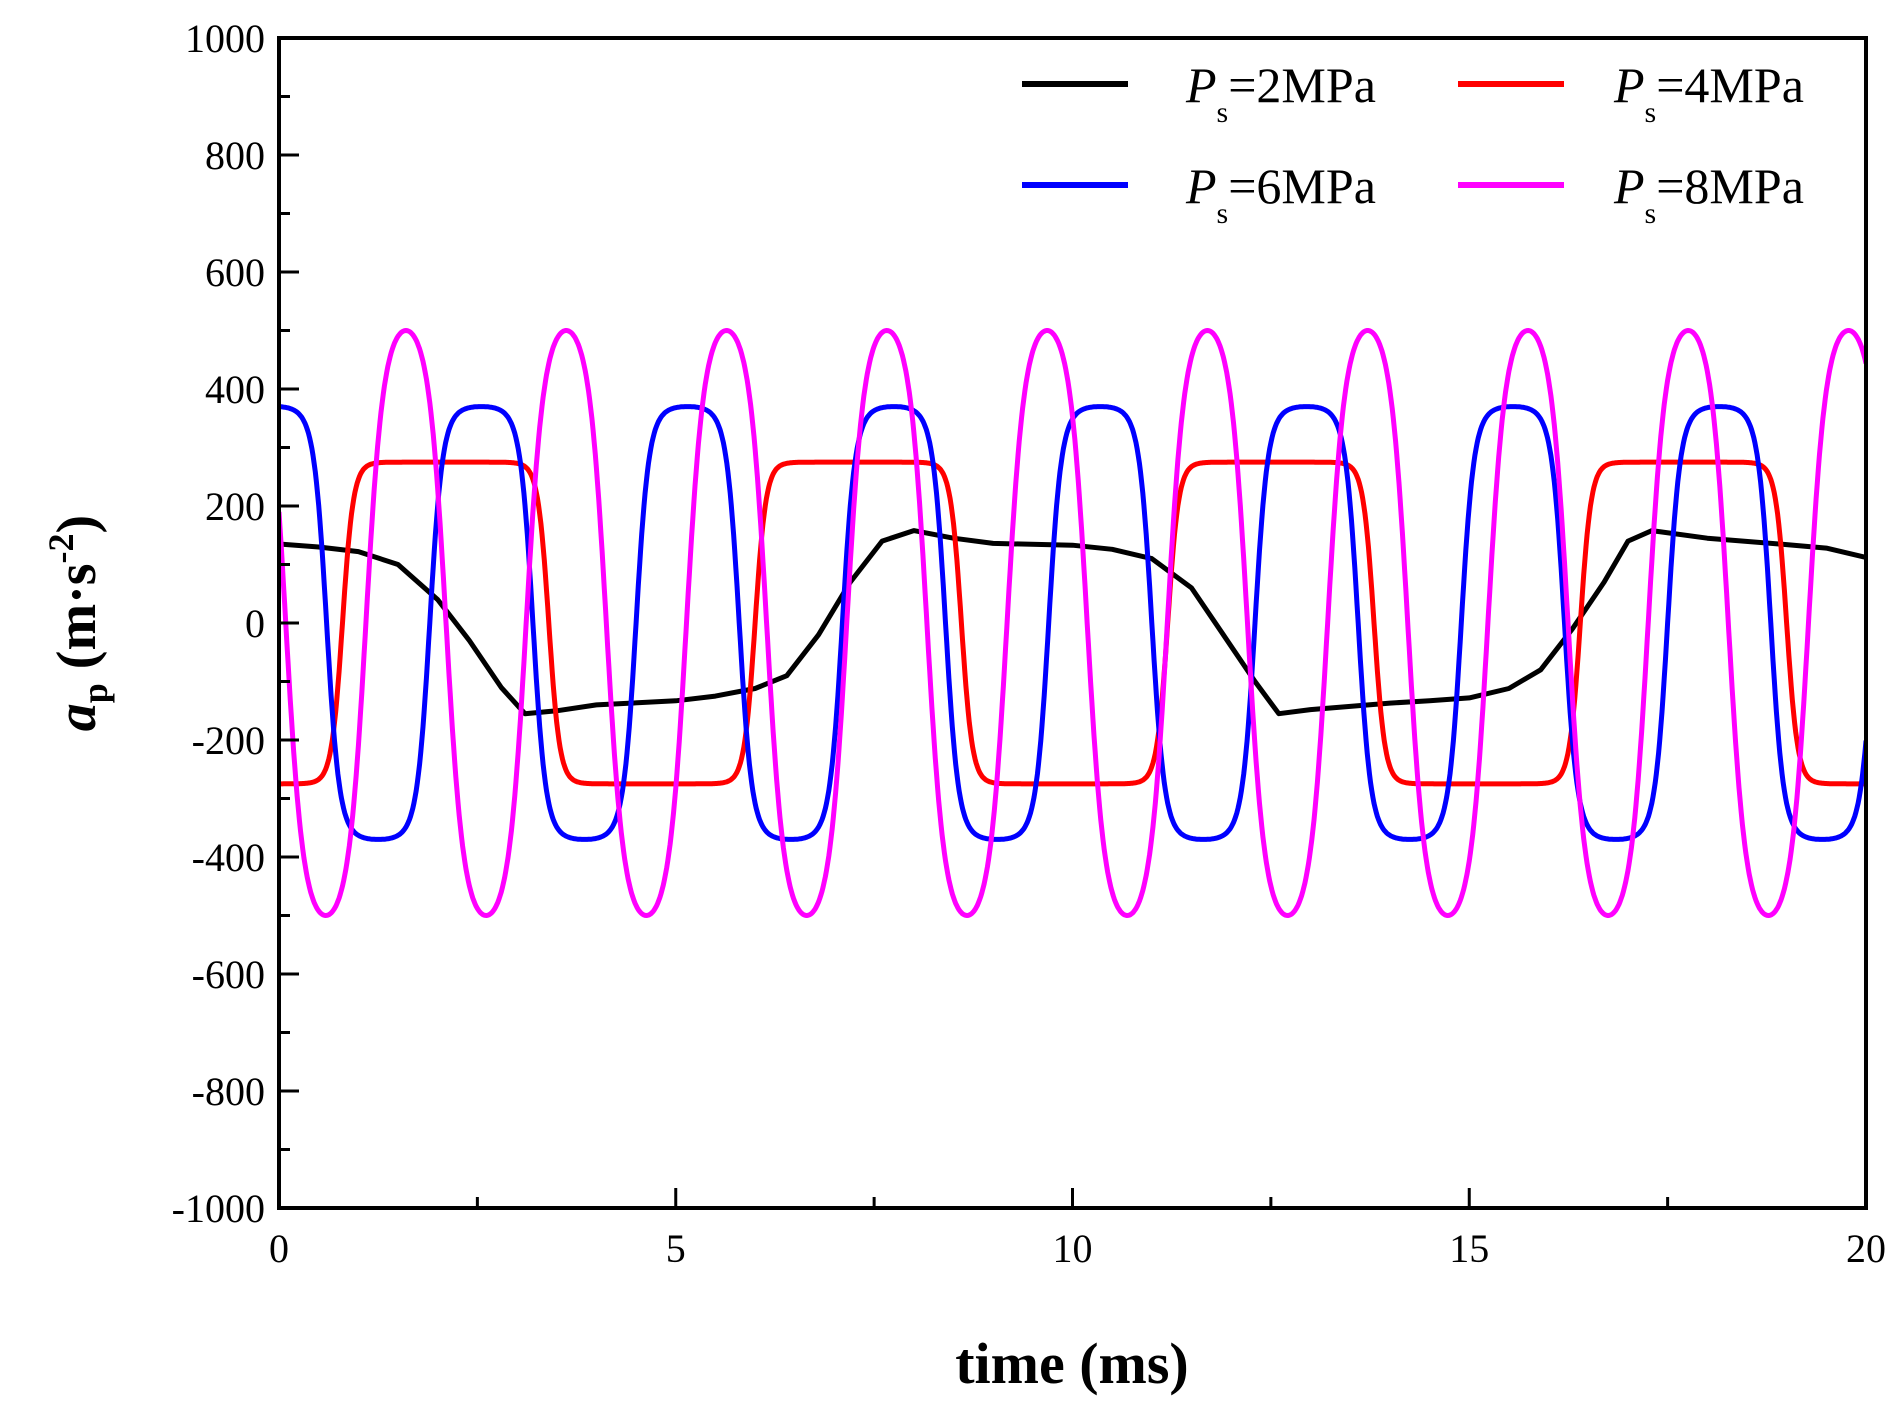 This screenshot has height=1403, width=1898. I want to click on y-axis-unit: (m·s, so click(77, 616).